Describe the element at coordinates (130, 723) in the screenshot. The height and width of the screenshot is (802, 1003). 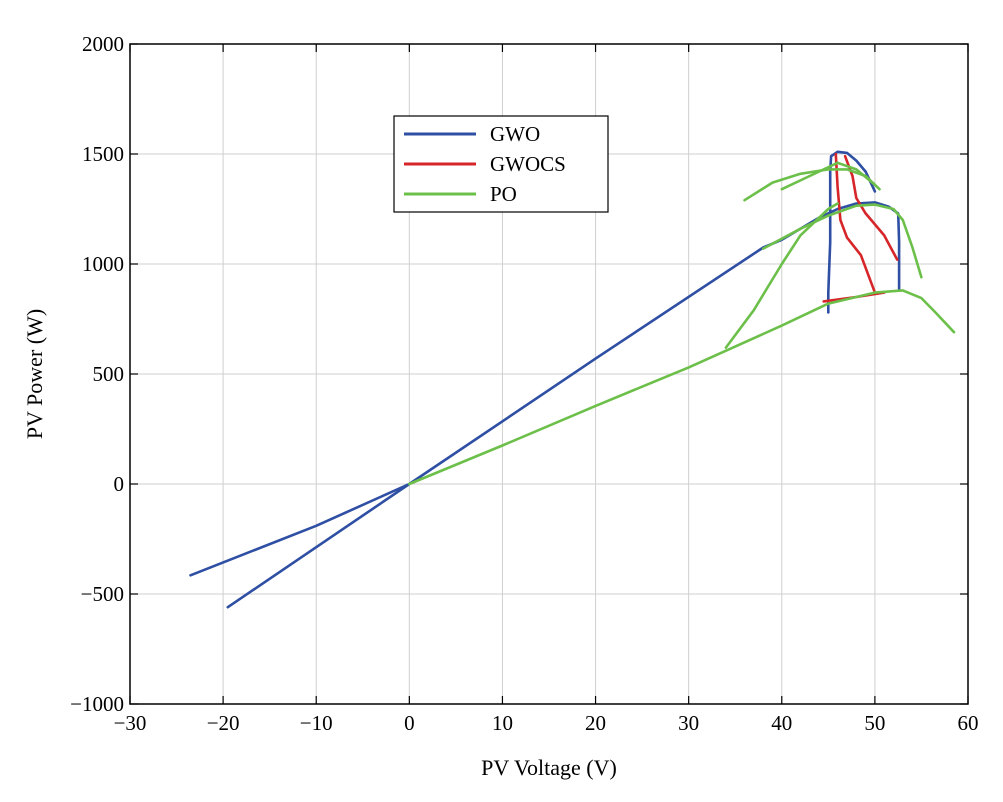
I see `x-tick-label: −30` at that location.